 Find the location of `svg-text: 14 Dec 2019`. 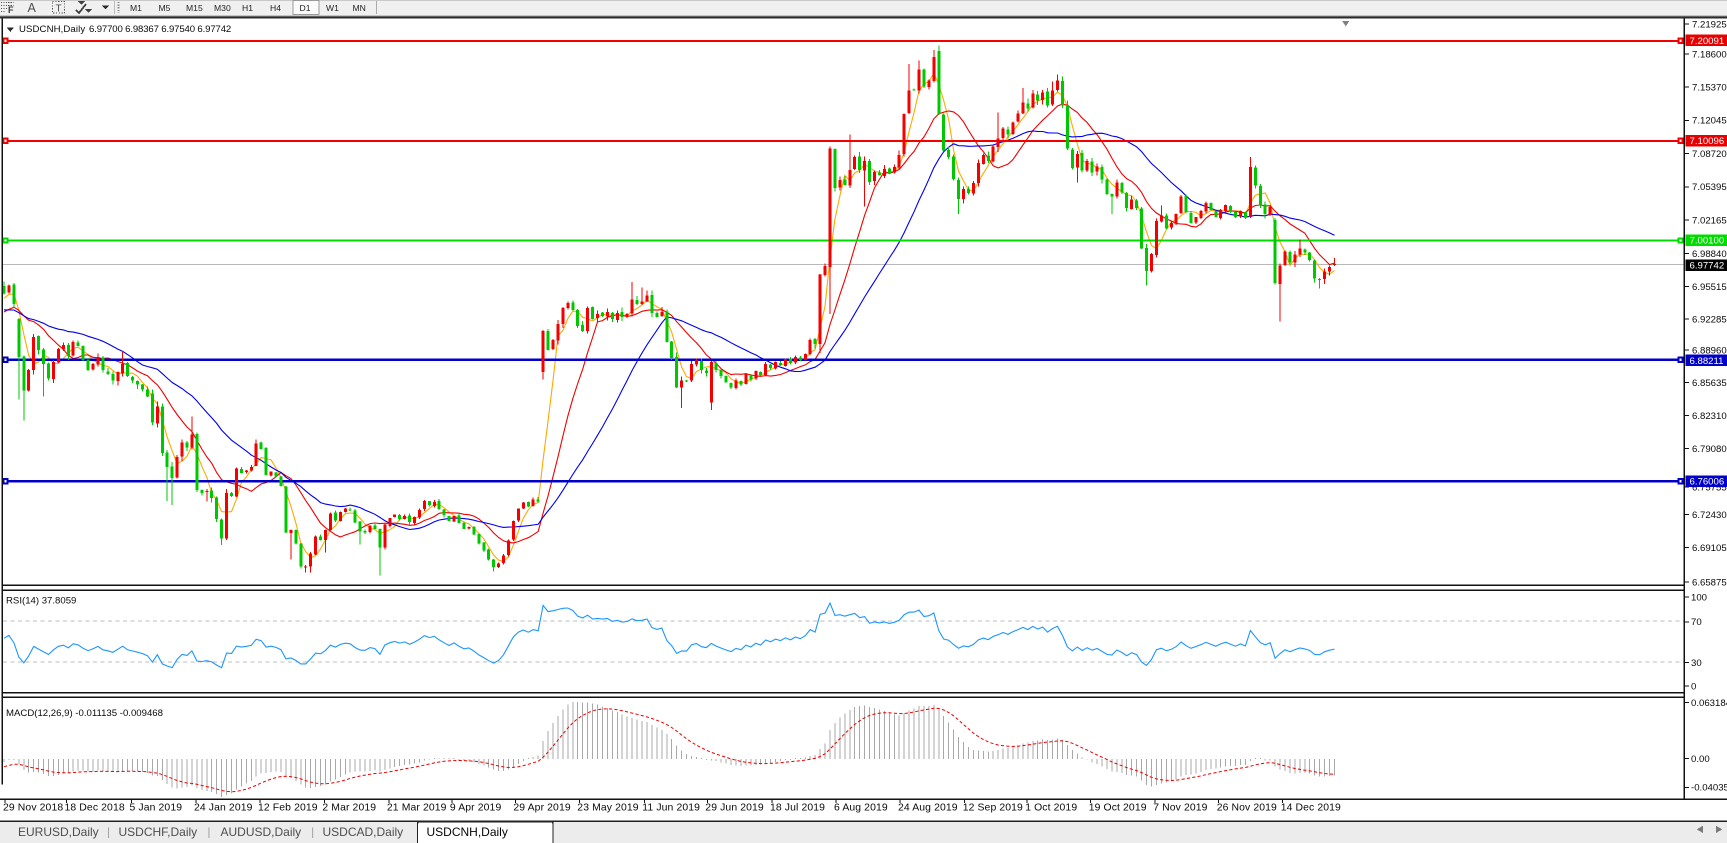

svg-text: 14 Dec 2019 is located at coordinates (1311, 808).